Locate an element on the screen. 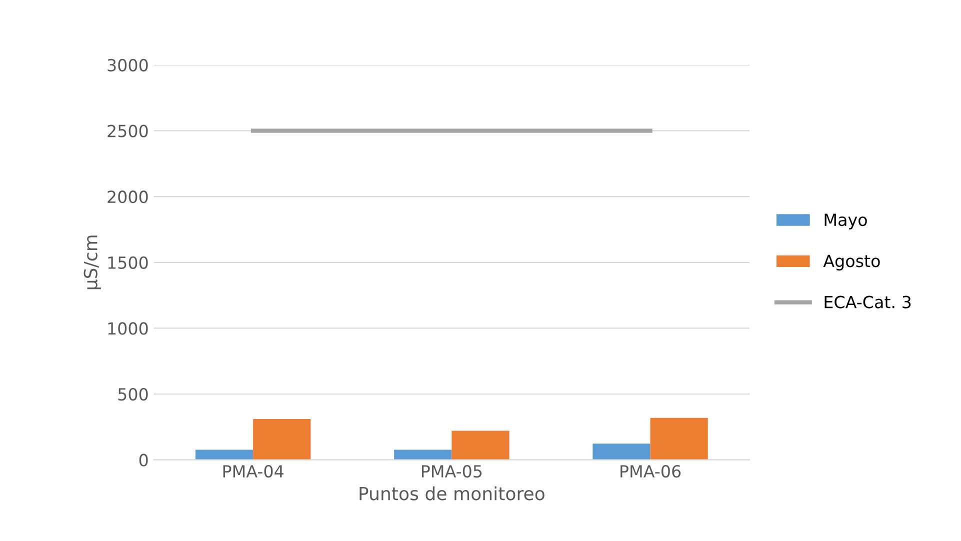 Image resolution: width=961 pixels, height=541 pixels. x-tick-label: PMA-04 is located at coordinates (253, 471).